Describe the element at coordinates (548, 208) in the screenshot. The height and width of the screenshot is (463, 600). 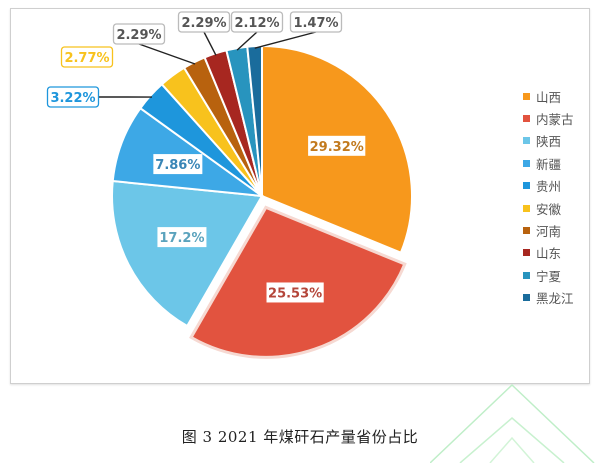
I see `legend-label: 安徽` at that location.